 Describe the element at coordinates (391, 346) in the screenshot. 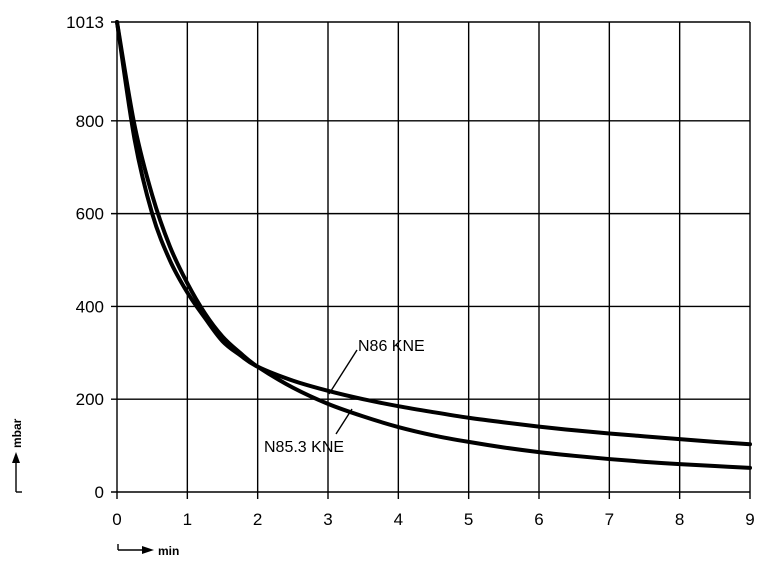

I see `series-label-n86-text: N86 KNE` at that location.